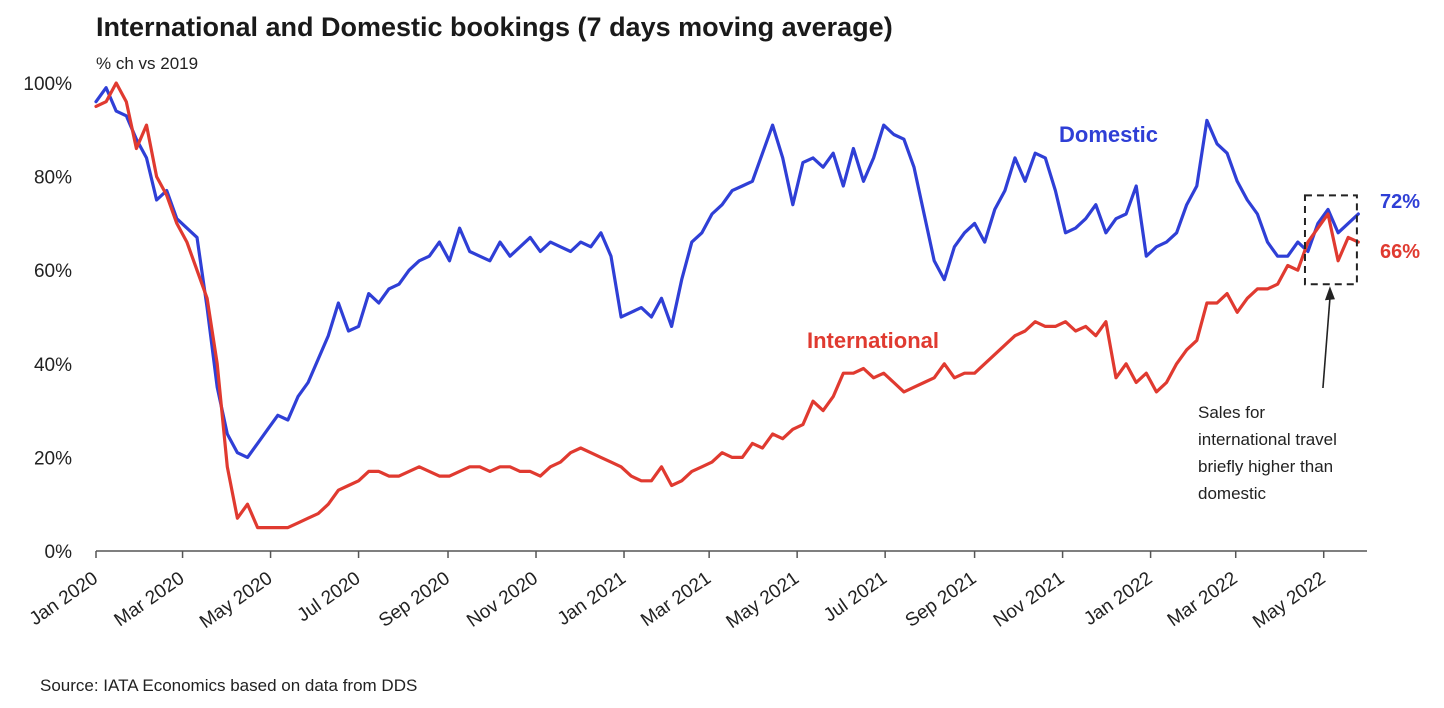 This screenshot has width=1444, height=708. What do you see at coordinates (236, 600) in the screenshot?
I see `x-tick-label: May 2020` at bounding box center [236, 600].